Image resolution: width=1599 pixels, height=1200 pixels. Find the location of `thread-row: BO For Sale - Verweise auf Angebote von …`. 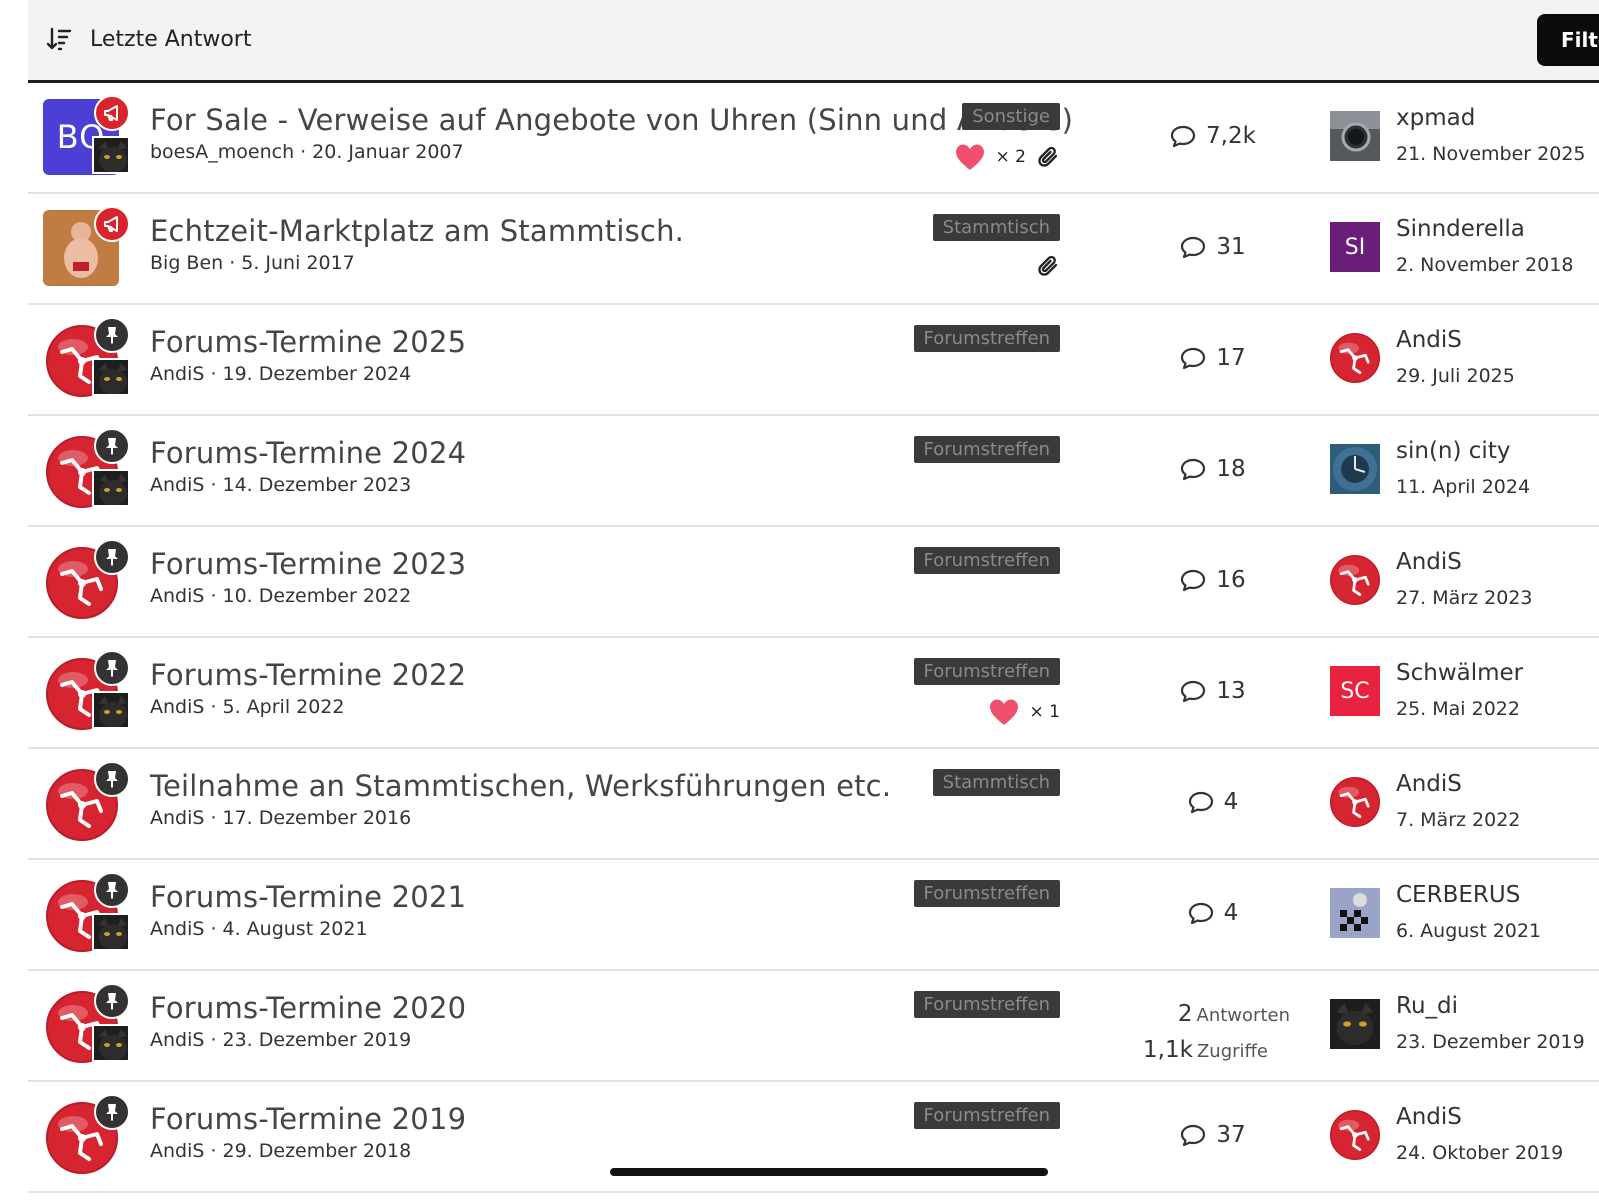

thread-row: BO For Sale - Verweise auf Angebote von … is located at coordinates (813, 138).